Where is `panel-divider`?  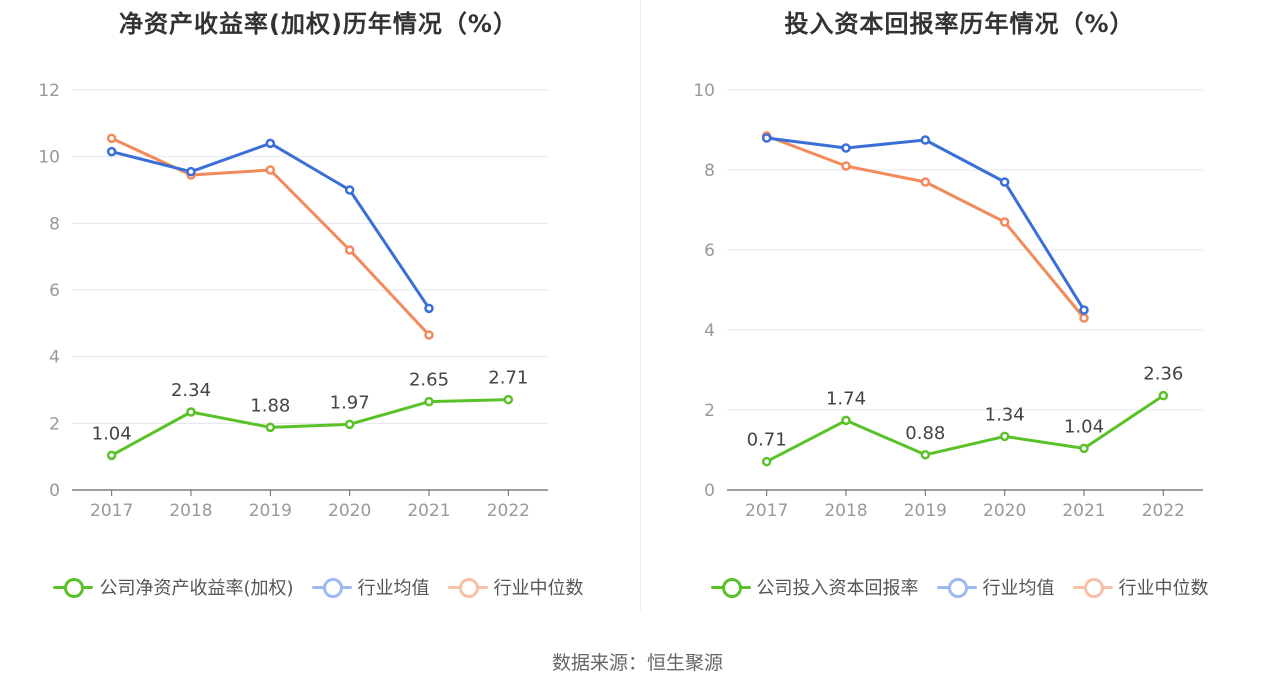
panel-divider is located at coordinates (640, 306).